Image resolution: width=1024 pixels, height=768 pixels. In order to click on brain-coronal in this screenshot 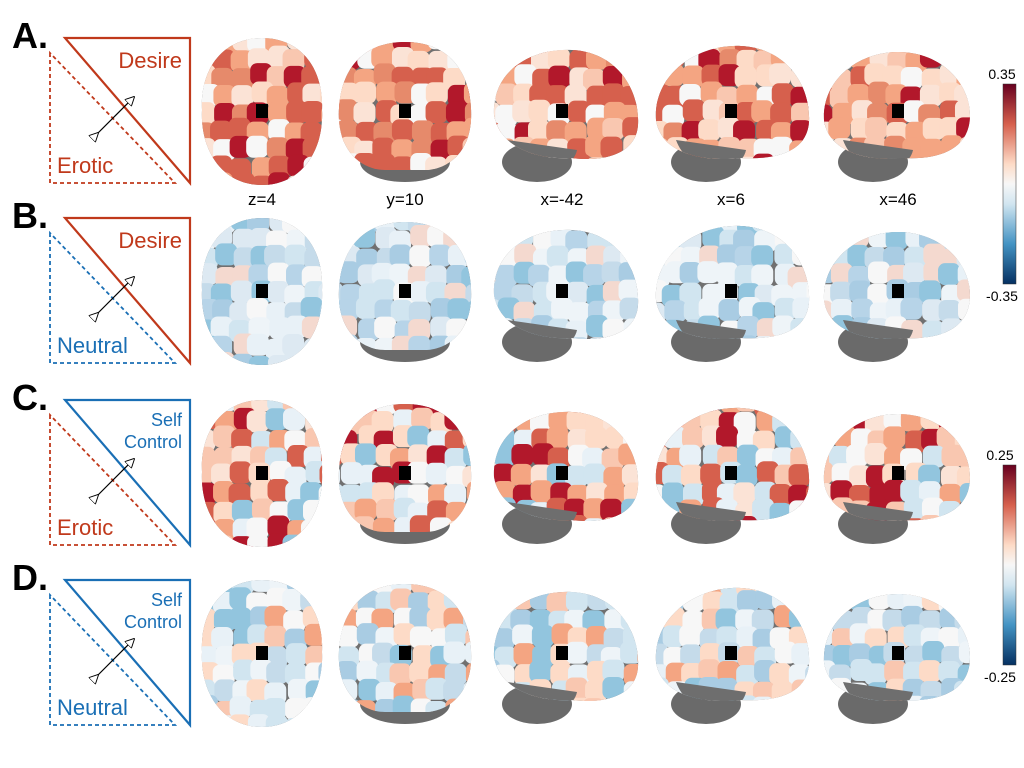, I will do `click(421, 481)`.